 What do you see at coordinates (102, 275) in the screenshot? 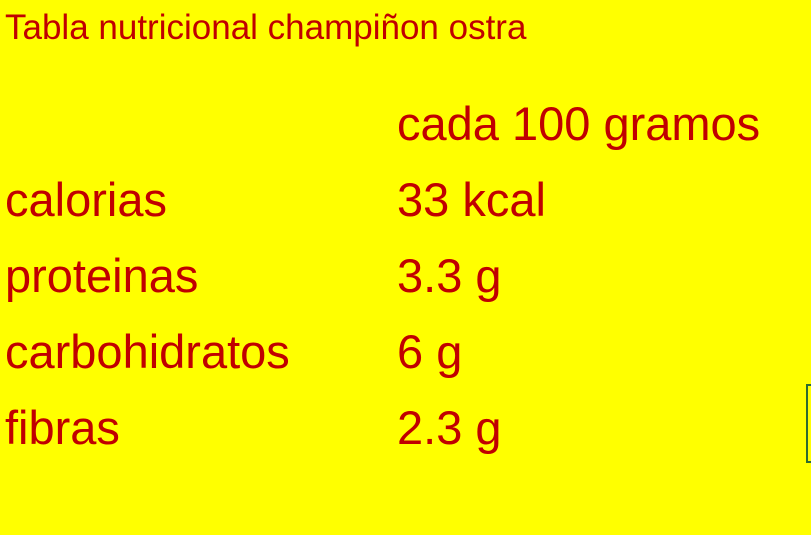
I see `row-label-proteinas: proteinas` at bounding box center [102, 275].